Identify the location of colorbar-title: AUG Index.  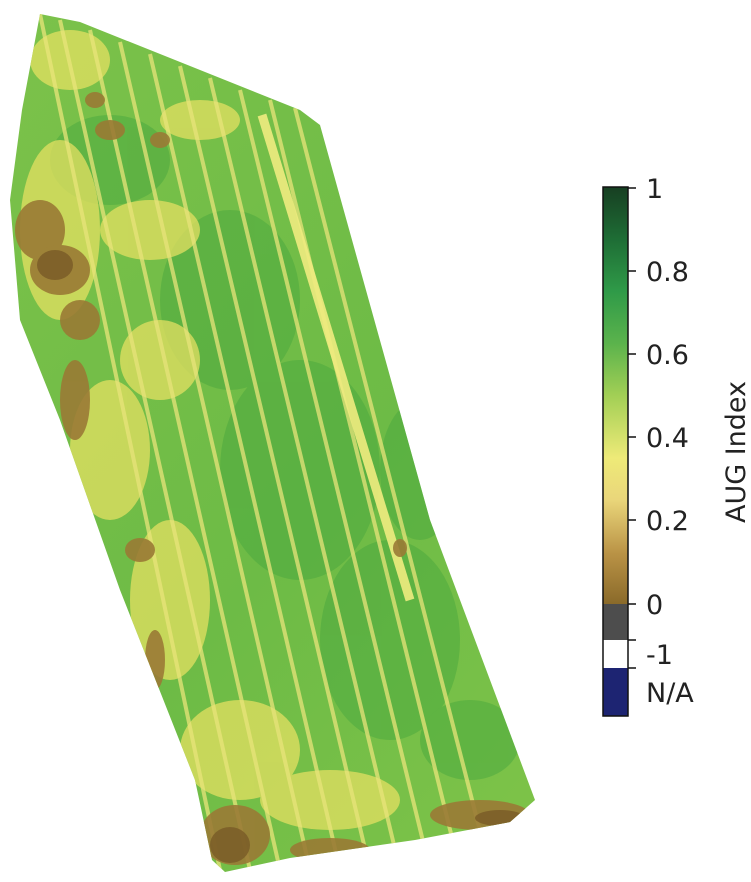
(736, 452).